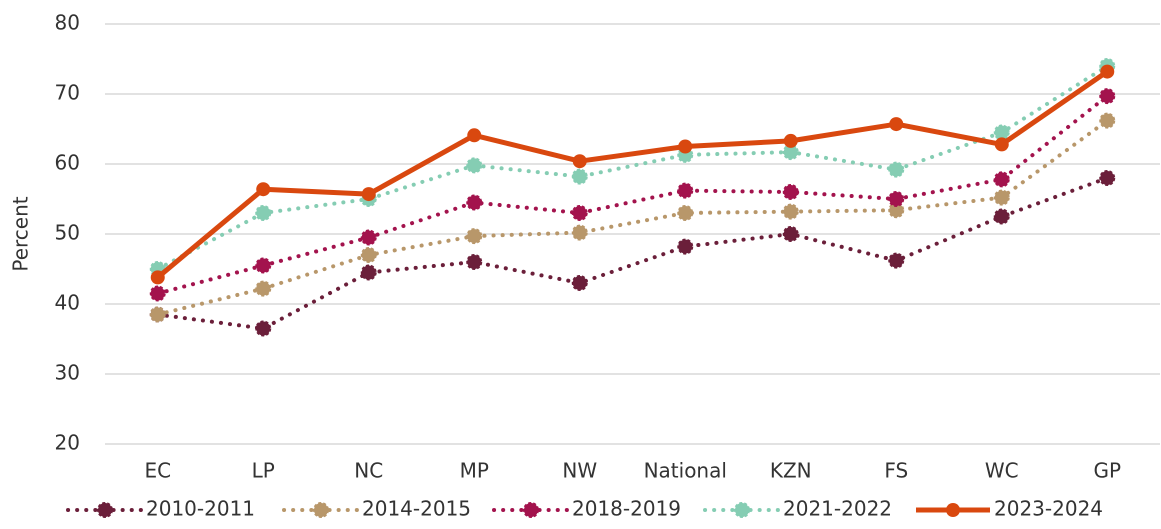 This screenshot has width=1161, height=529. I want to click on x-tick-label: GP, so click(1107, 471).